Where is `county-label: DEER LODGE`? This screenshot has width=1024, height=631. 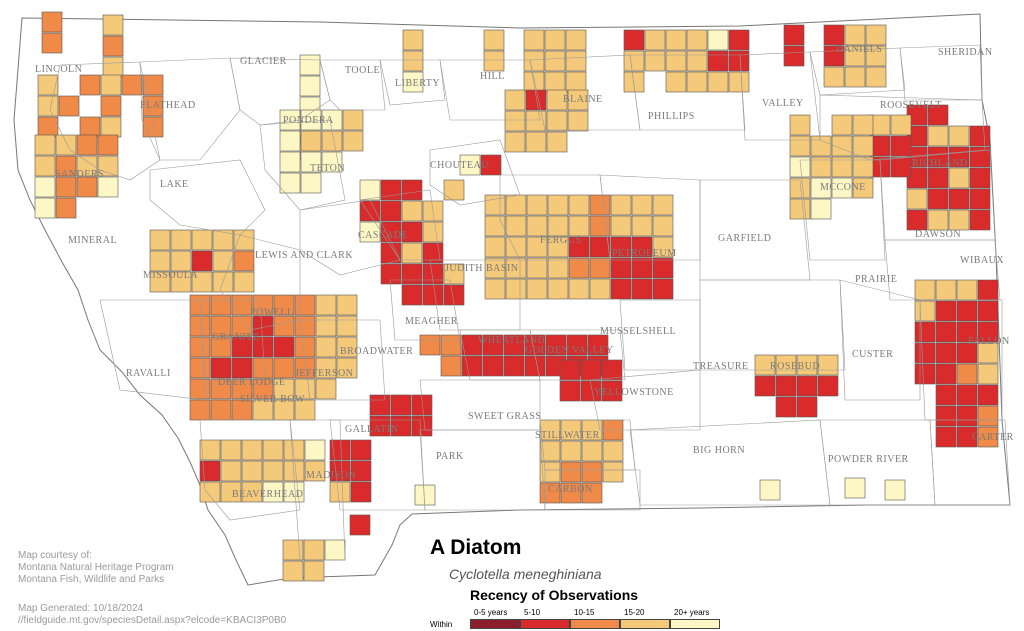 county-label: DEER LODGE is located at coordinates (252, 382).